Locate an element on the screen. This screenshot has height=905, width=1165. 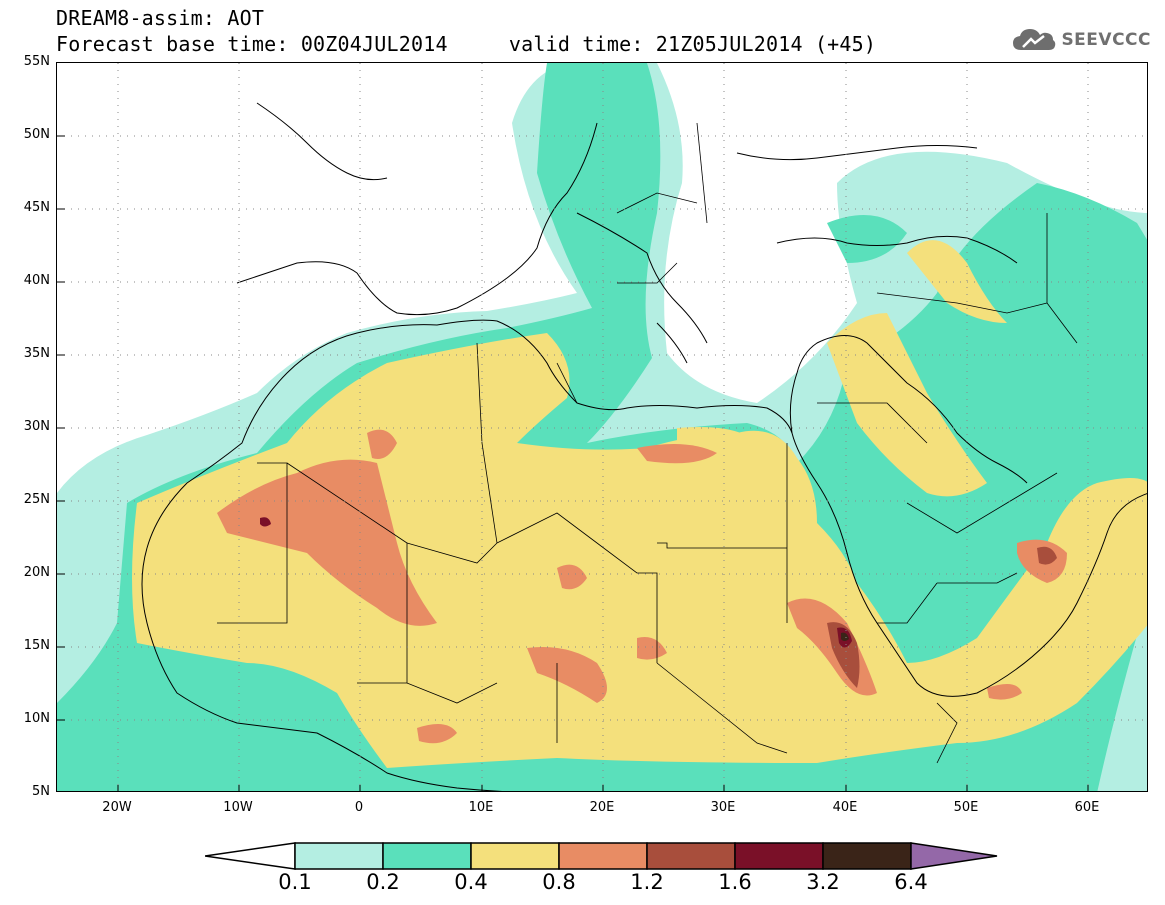
colorbar-label: 0.8 is located at coordinates (559, 882).